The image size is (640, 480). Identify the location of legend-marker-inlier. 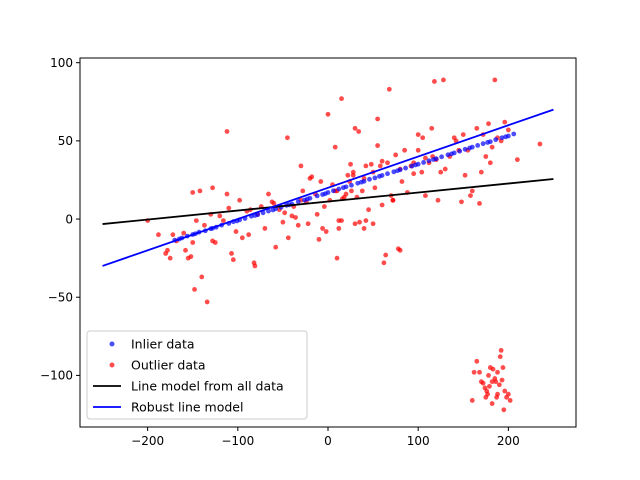
(112, 344).